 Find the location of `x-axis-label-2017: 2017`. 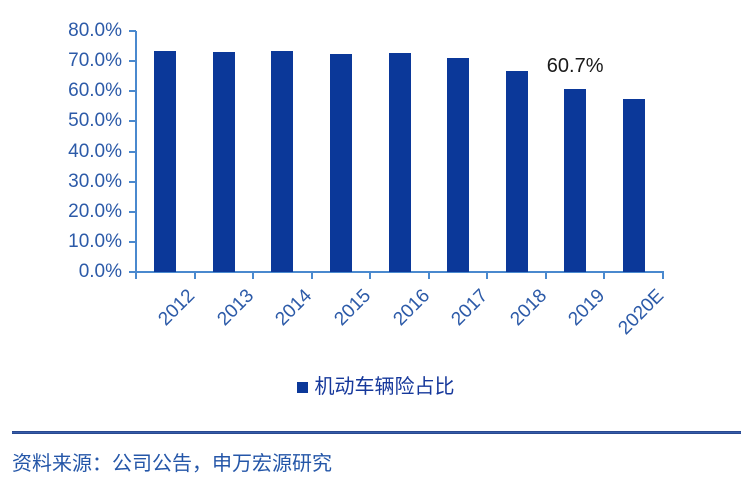

x-axis-label-2017: 2017 is located at coordinates (470, 308).